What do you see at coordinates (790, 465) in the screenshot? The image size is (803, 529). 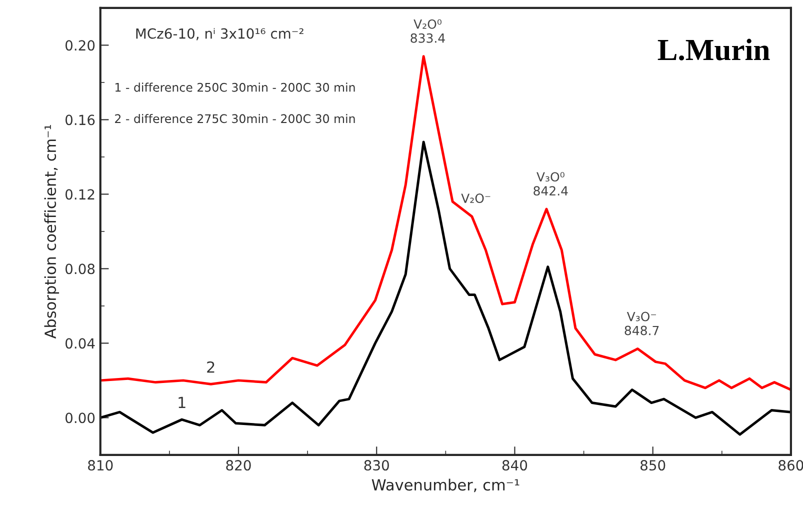 I see `x-tick-label: 860` at bounding box center [790, 465].